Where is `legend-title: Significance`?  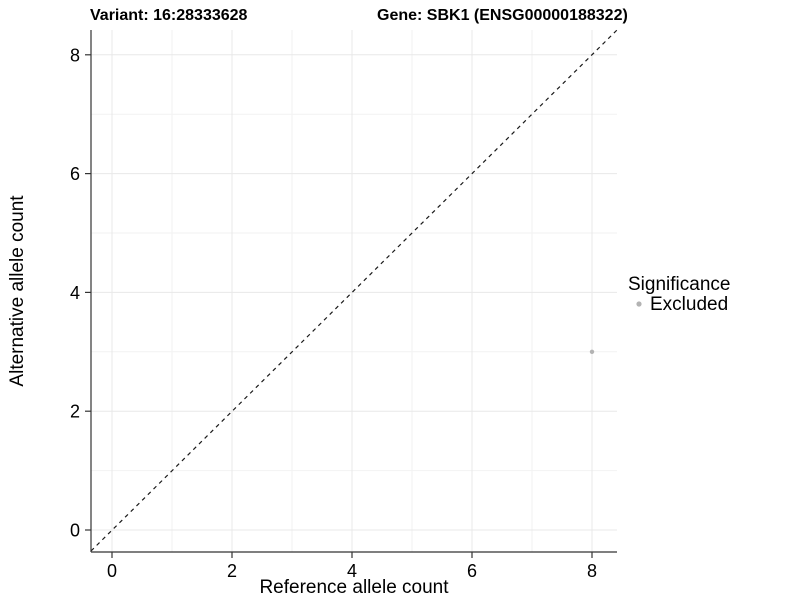 legend-title: Significance is located at coordinates (679, 284).